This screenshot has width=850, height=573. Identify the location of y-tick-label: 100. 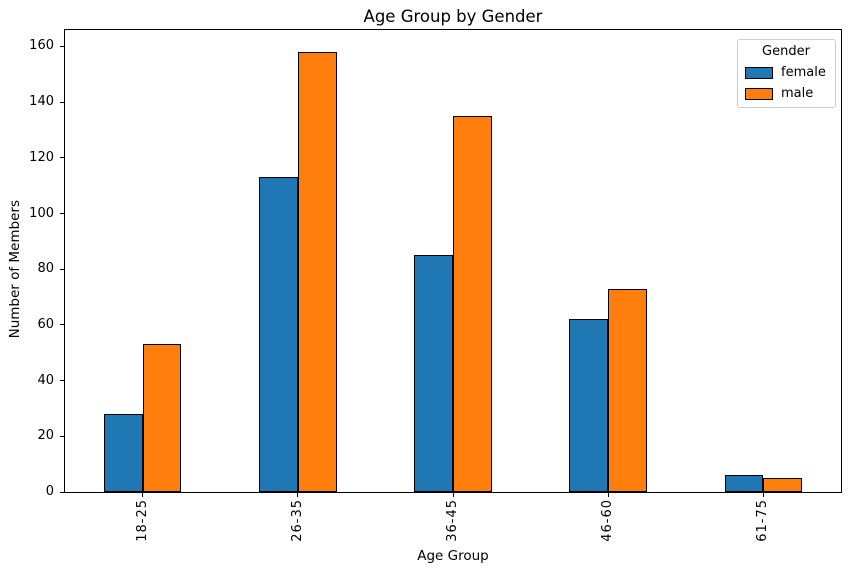
(41, 213).